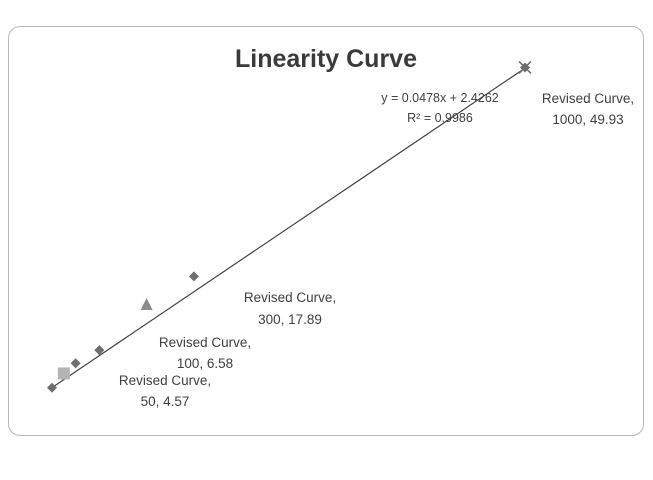 This screenshot has height=480, width=653. I want to click on annotation-50-line1: Revised Curve,, so click(165, 380).